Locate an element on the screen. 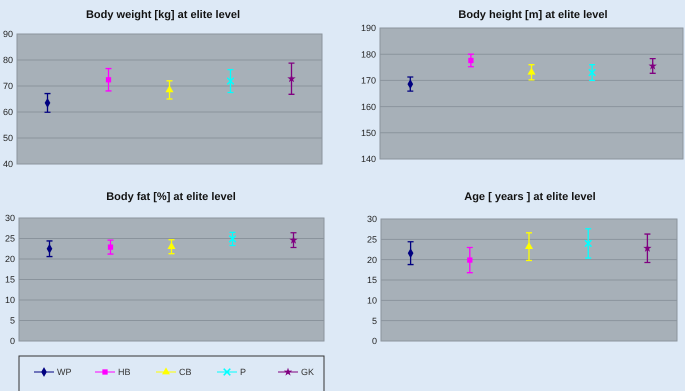 This screenshot has width=685, height=391. y-tick-label: 90 is located at coordinates (7, 34).